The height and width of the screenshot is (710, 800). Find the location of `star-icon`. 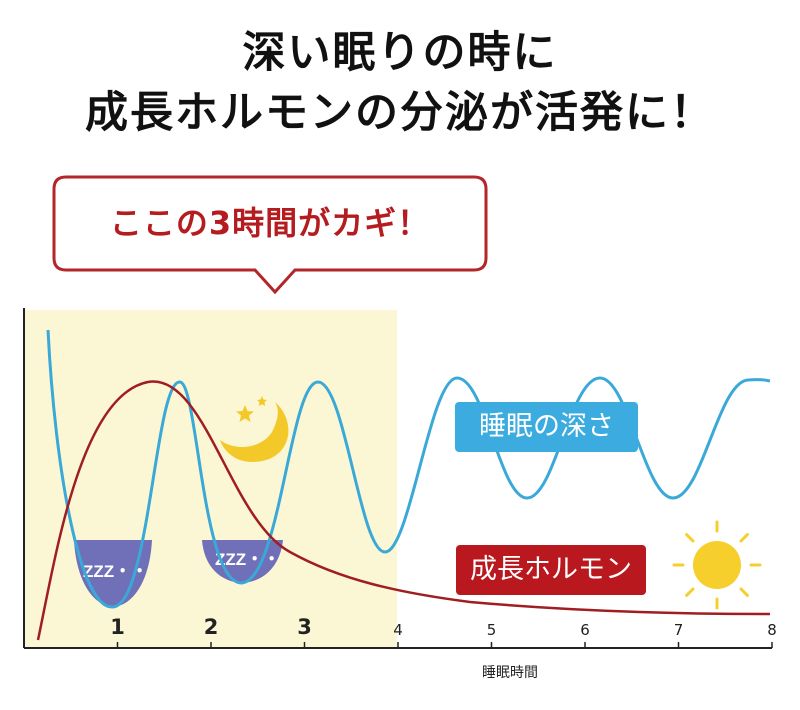

star-icon is located at coordinates (245, 413).